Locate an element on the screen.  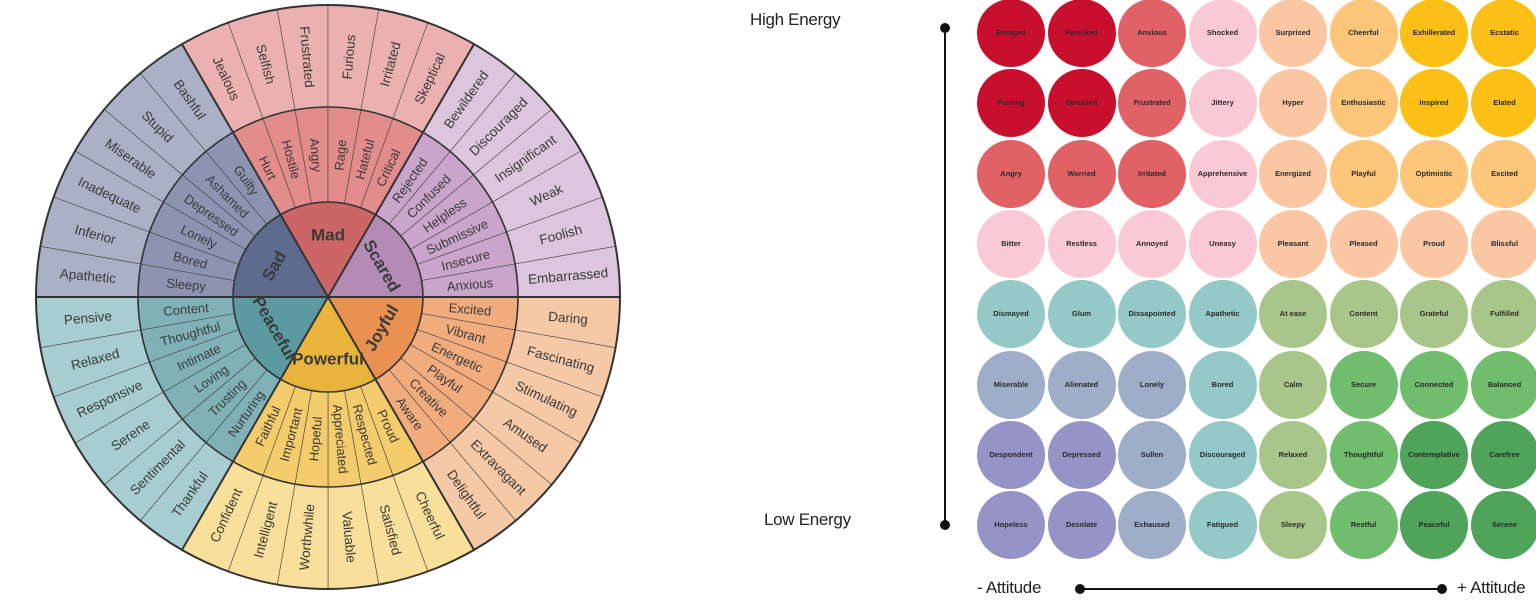
mood-circle-secure: Secure is located at coordinates (1363, 384).